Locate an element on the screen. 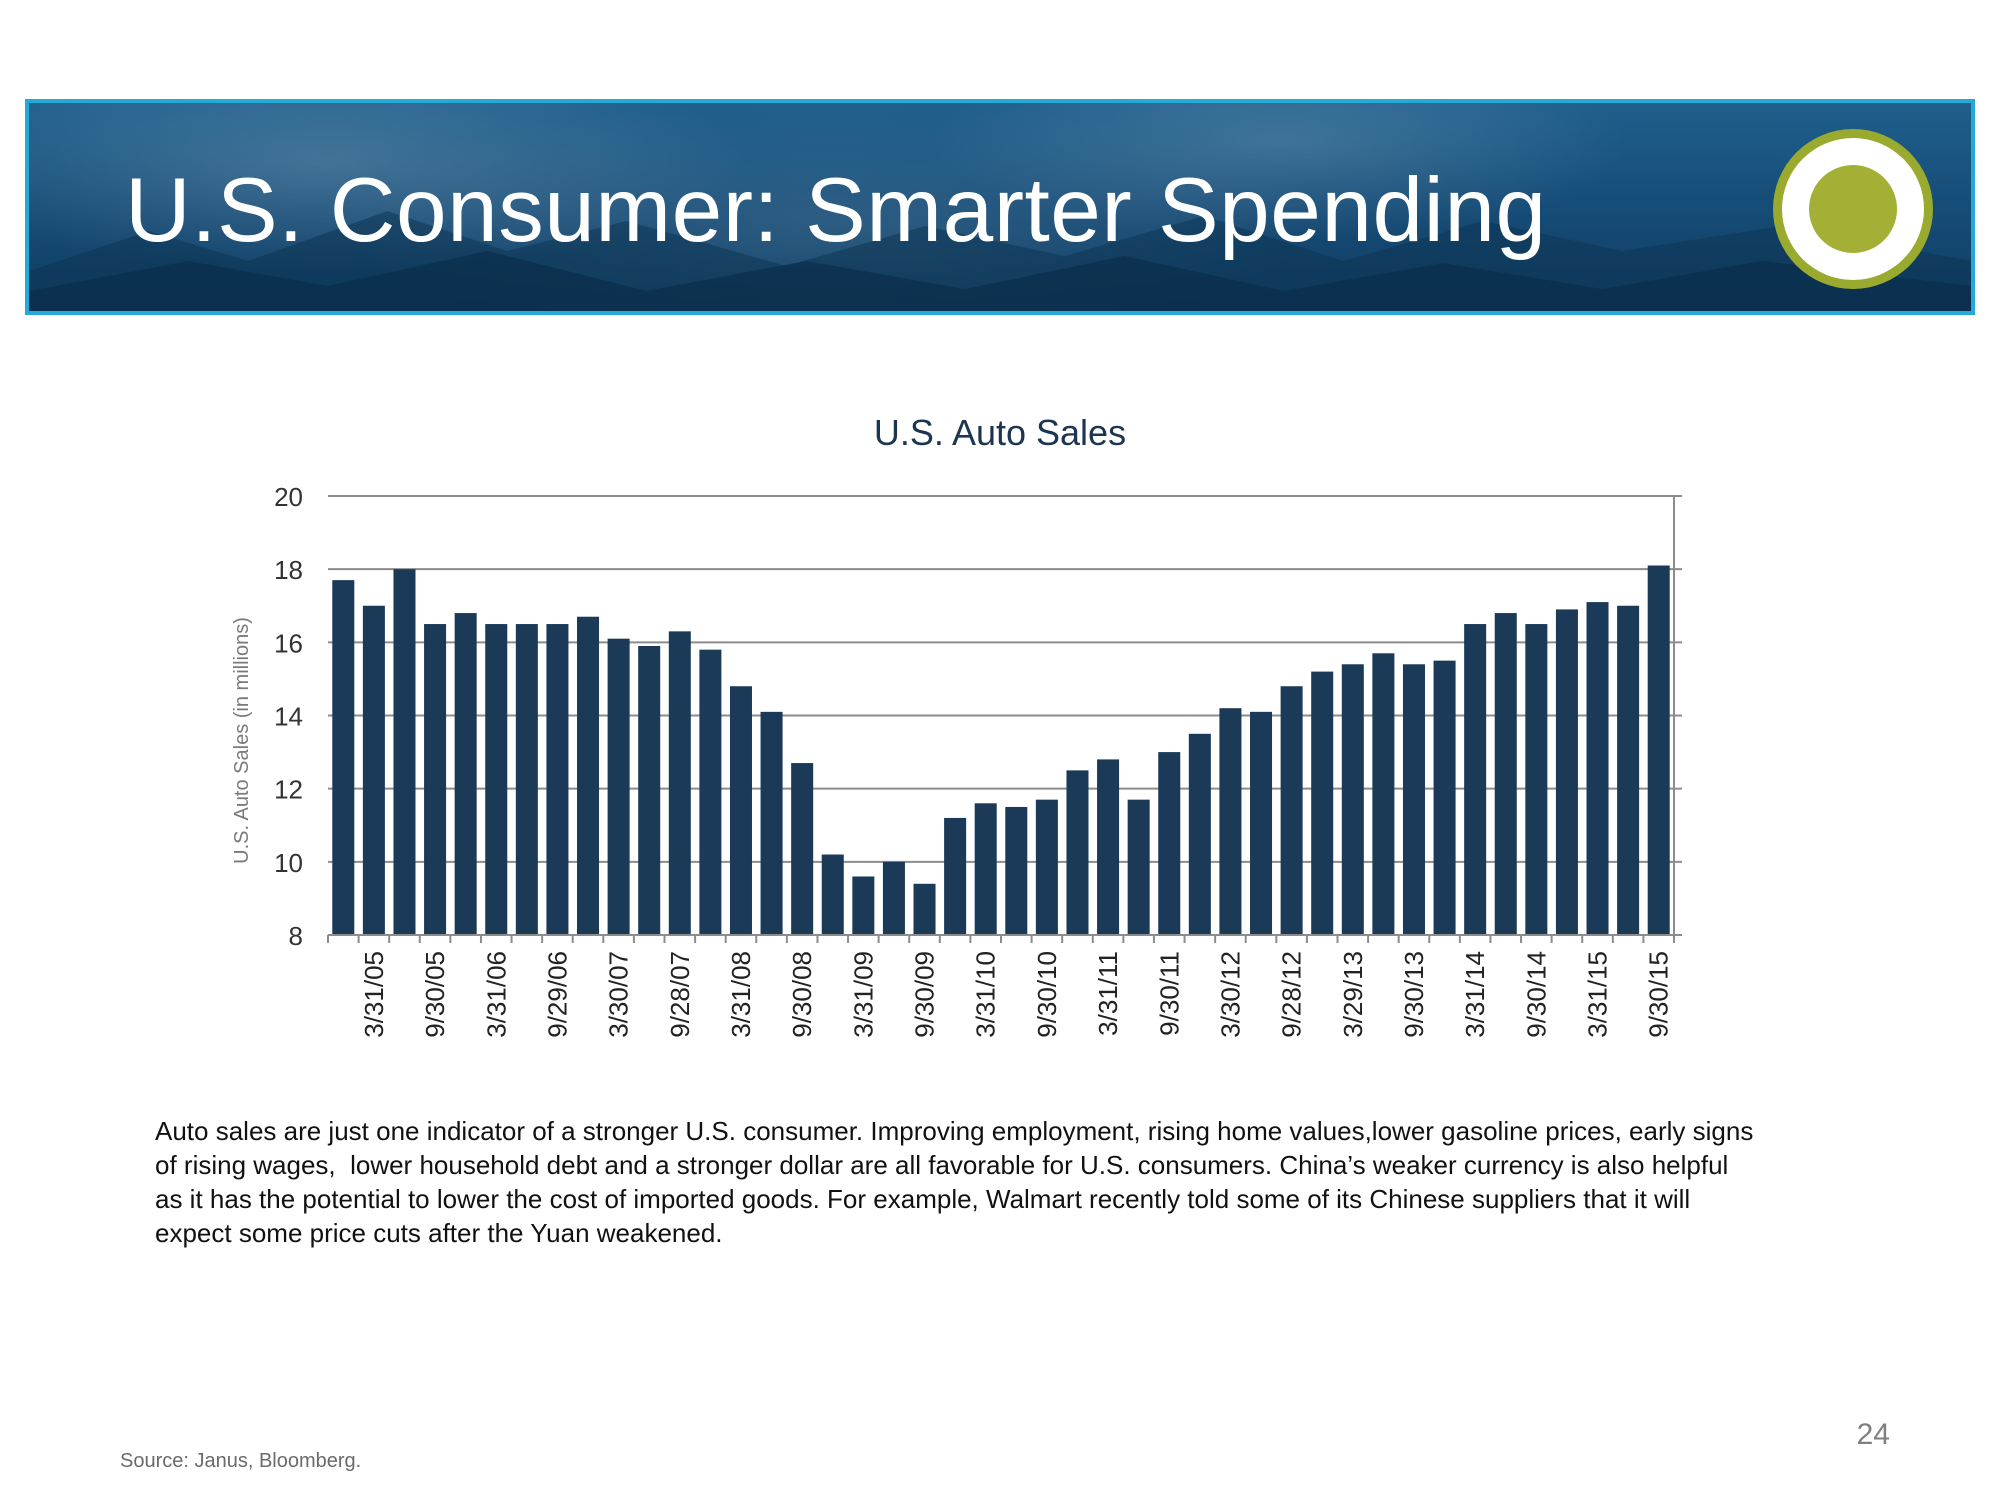 Image resolution: width=2000 pixels, height=1500 pixels. x-tick-label: 3/31/15 is located at coordinates (1598, 994).